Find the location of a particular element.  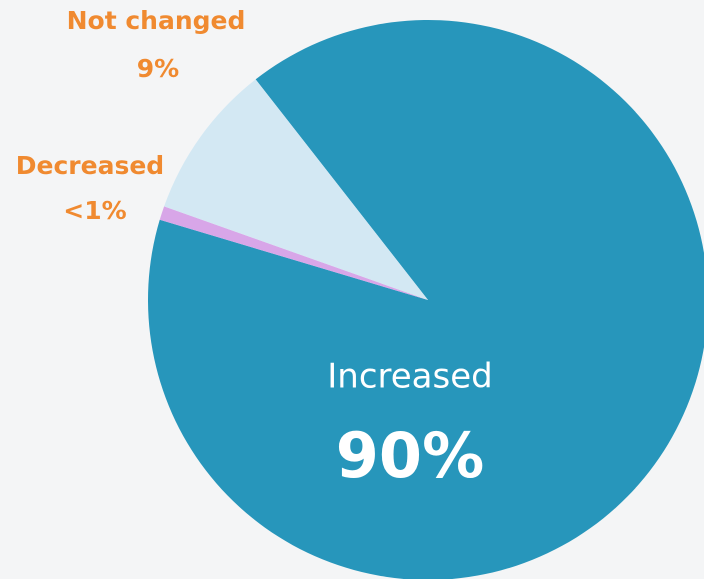

slice-label: Decreased is located at coordinates (90, 165).